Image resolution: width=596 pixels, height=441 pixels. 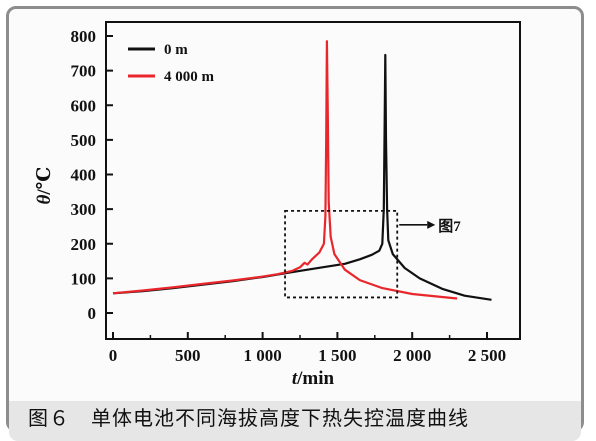 What do you see at coordinates (412, 355) in the screenshot?
I see `x-tick-label: 2 000` at bounding box center [412, 355].